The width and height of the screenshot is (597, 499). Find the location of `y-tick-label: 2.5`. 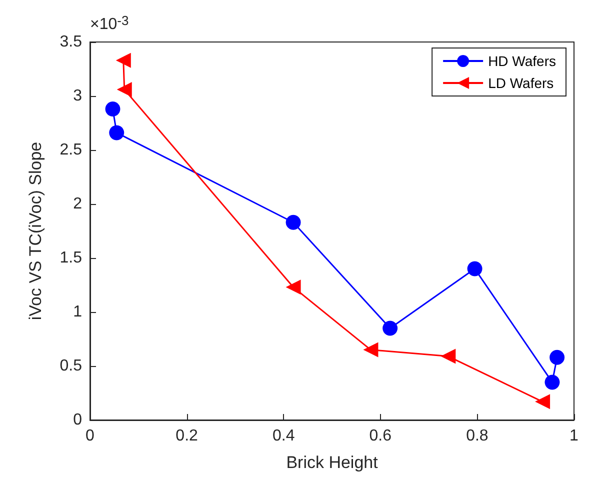

y-tick-label: 2.5 is located at coordinates (71, 150).